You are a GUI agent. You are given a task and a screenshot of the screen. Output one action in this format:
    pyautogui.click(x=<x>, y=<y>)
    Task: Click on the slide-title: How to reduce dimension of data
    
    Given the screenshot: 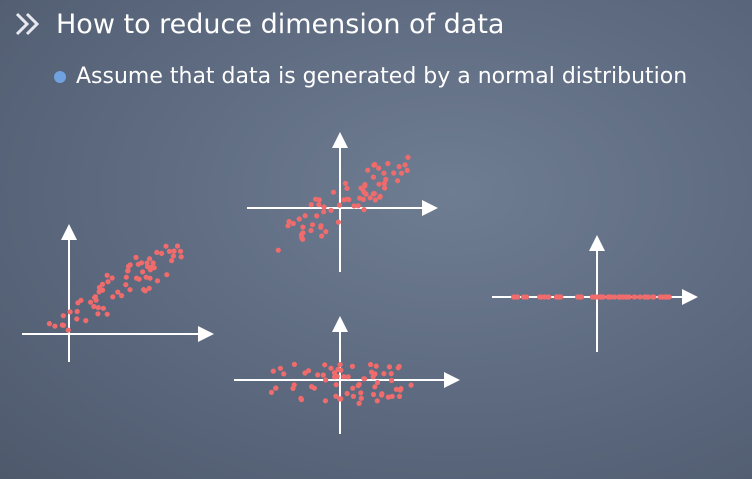 What is the action you would take?
    pyautogui.click(x=259, y=24)
    